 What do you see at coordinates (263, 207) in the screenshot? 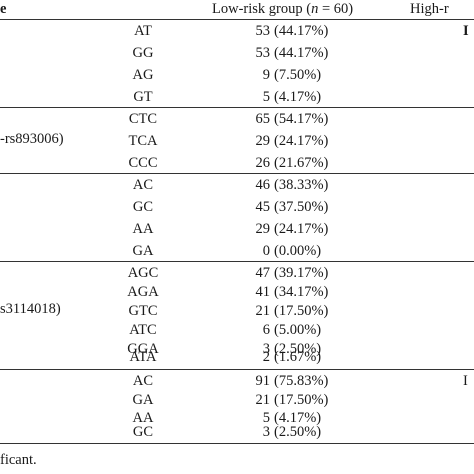
I see `count-cell: 45` at bounding box center [263, 207].